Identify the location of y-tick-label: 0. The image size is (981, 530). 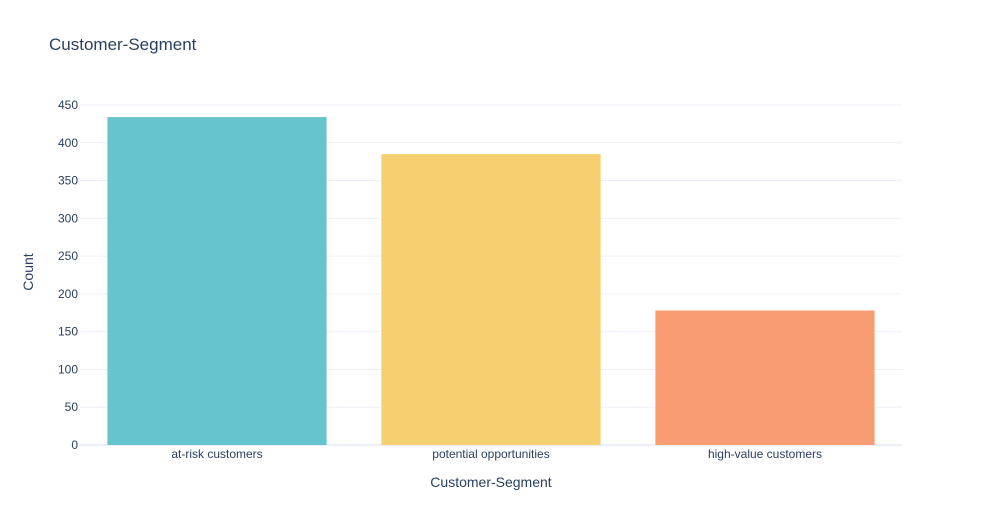
(74, 445).